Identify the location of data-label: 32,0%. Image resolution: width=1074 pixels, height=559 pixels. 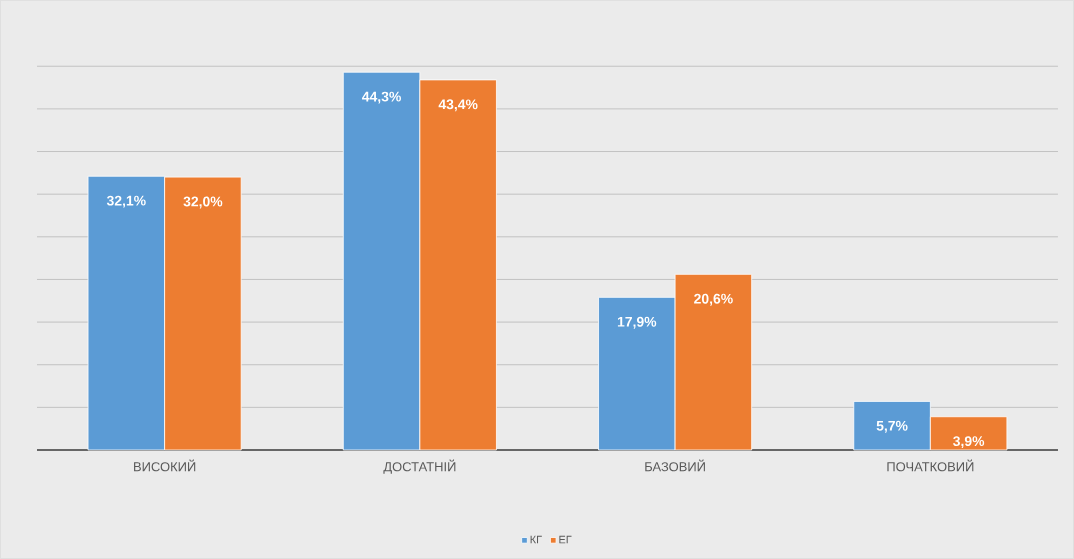
(203, 202).